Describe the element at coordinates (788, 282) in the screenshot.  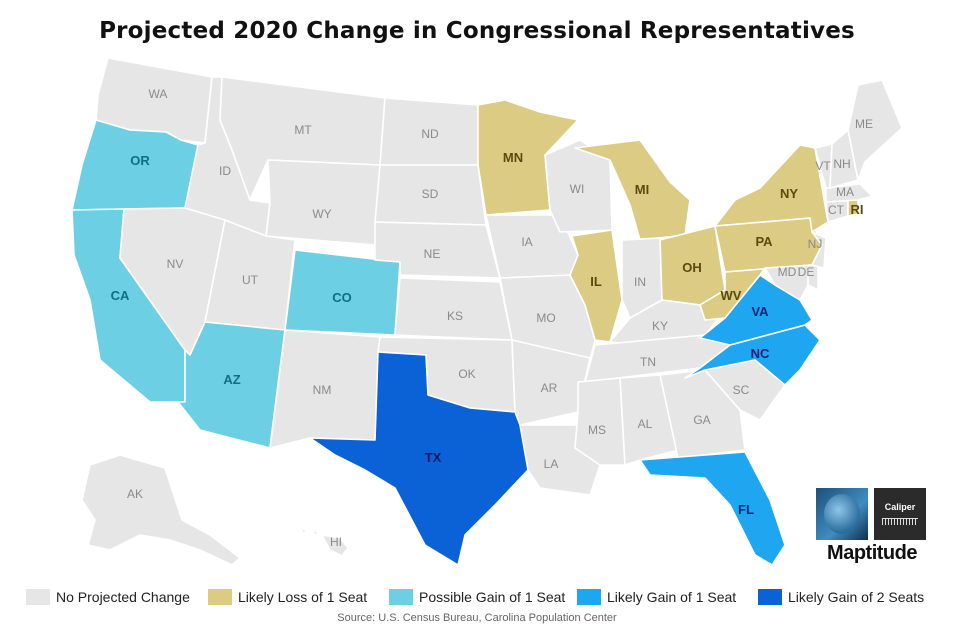
I see `state-MD` at that location.